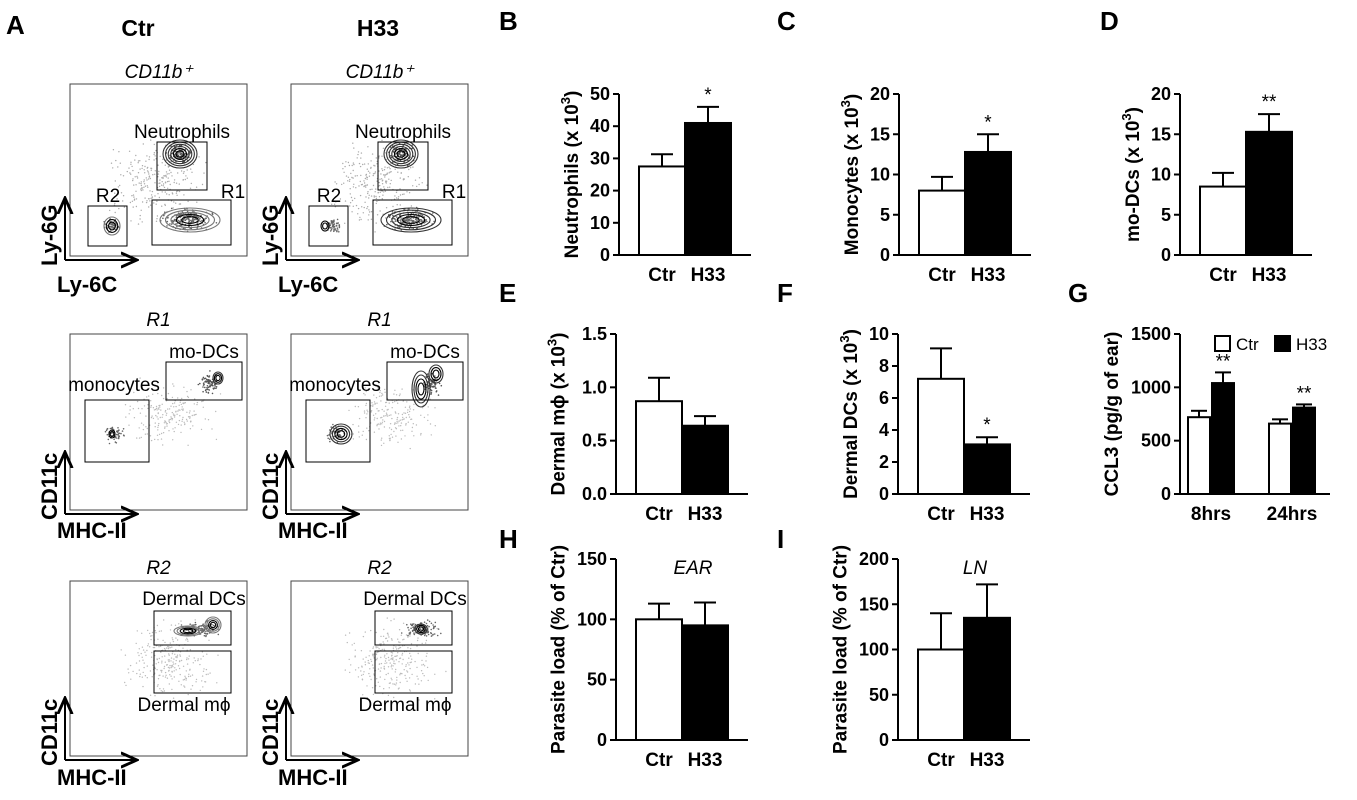 This screenshot has height=800, width=1357. Describe the element at coordinates (379, 568) in the screenshot. I see `gate-title: R2` at that location.